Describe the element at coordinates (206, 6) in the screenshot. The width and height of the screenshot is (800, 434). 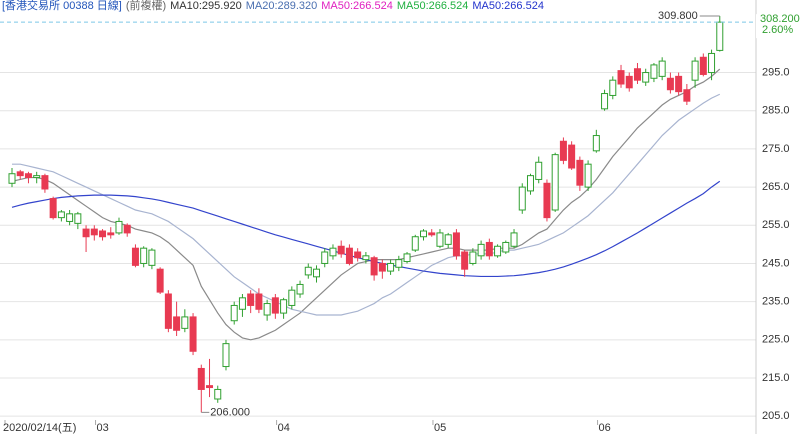
I see `indicator: MA10:295.920` at that location.